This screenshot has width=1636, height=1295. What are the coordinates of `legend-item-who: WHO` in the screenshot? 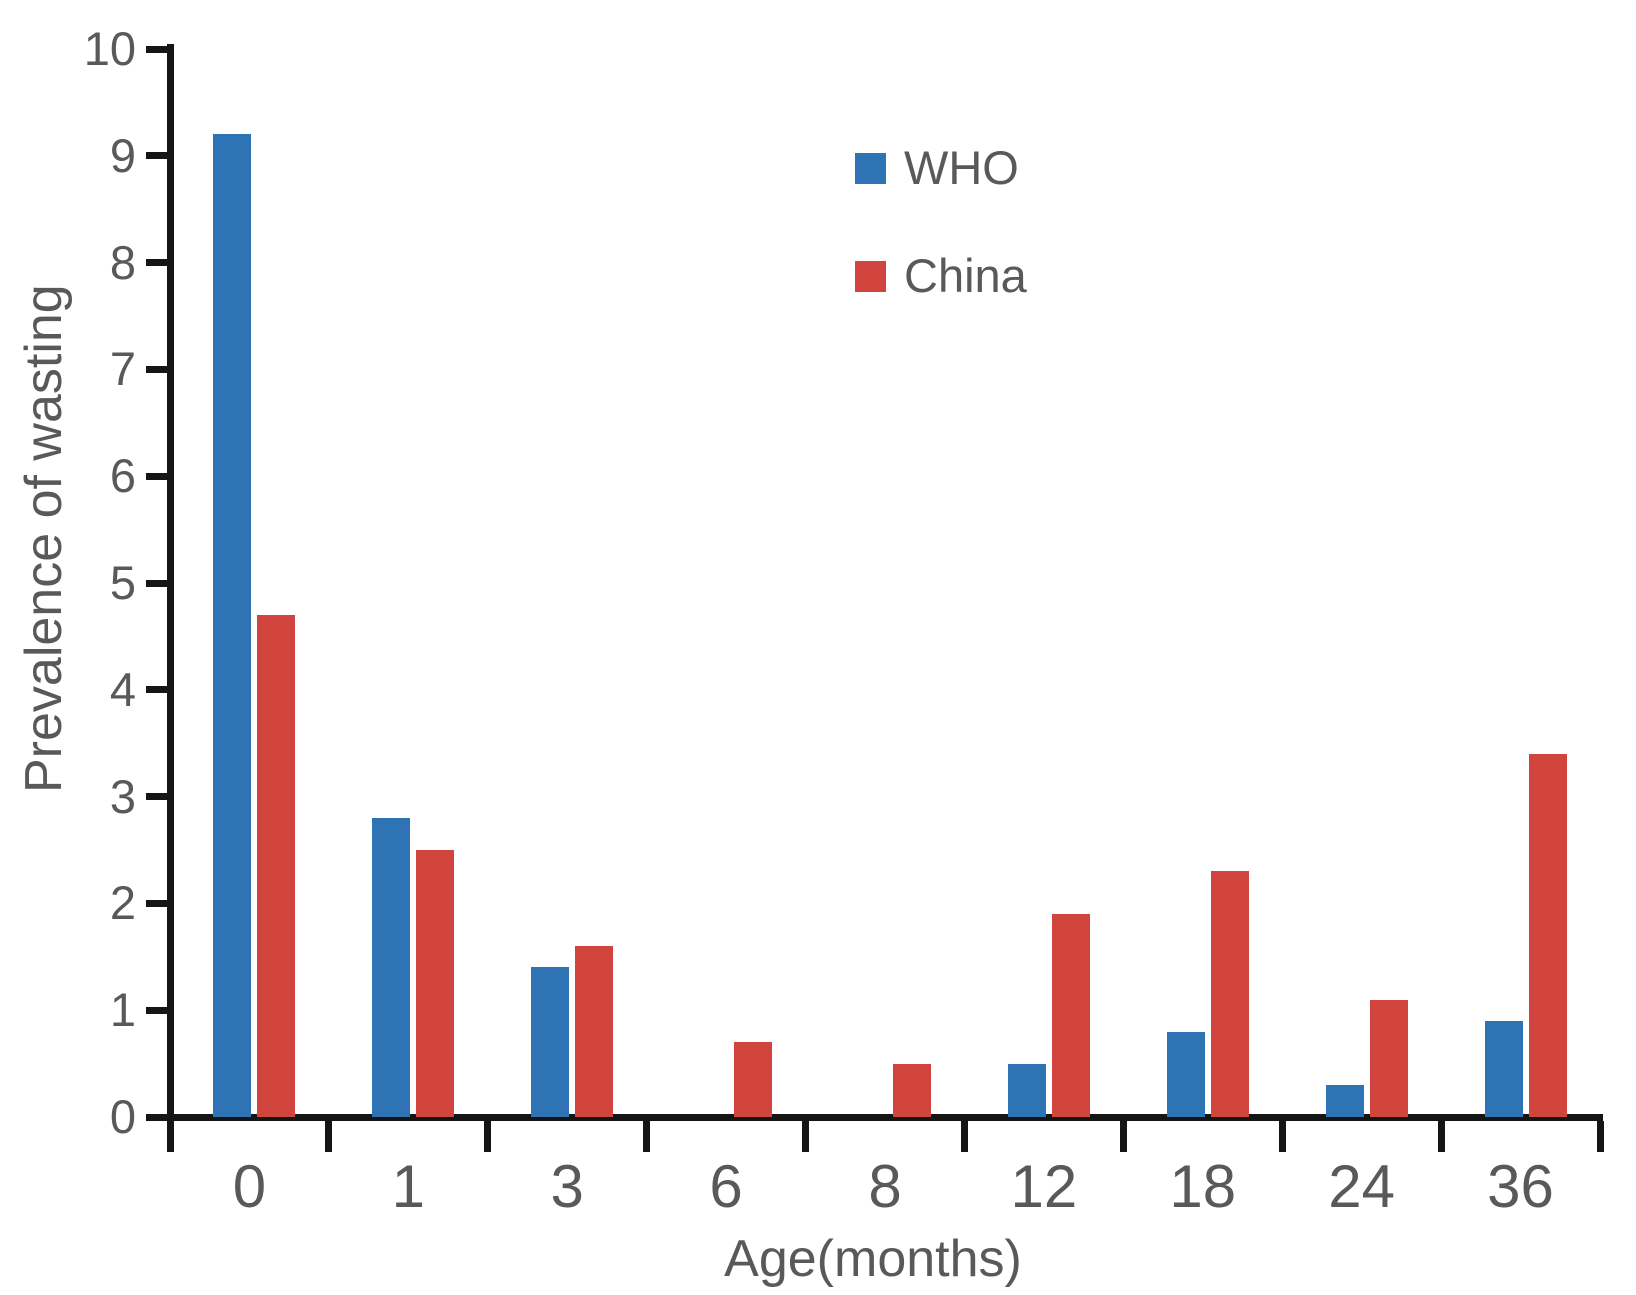 It's located at (941, 168).